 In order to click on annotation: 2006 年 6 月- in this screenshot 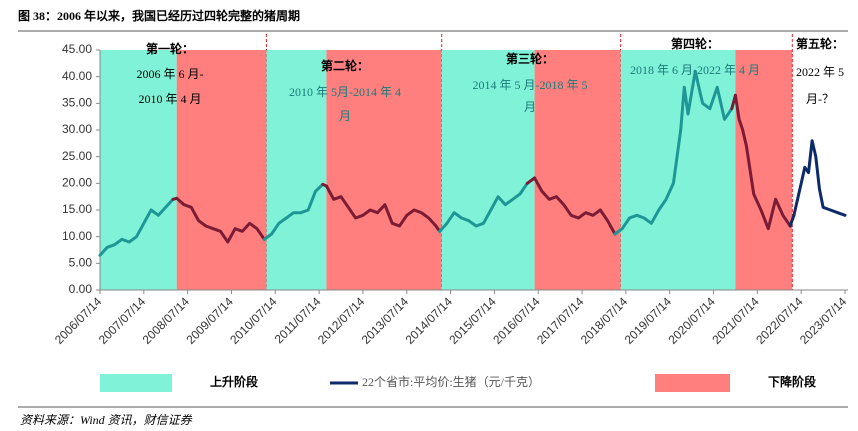, I will do `click(170, 74)`.